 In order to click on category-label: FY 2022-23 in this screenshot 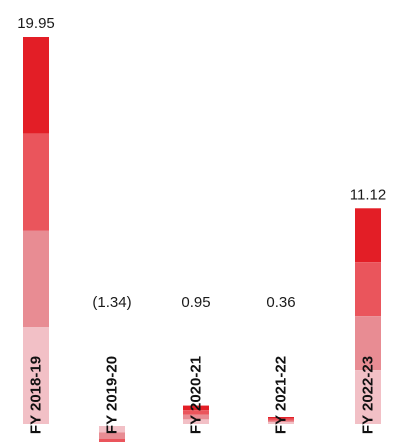, I will do `click(368, 395)`.